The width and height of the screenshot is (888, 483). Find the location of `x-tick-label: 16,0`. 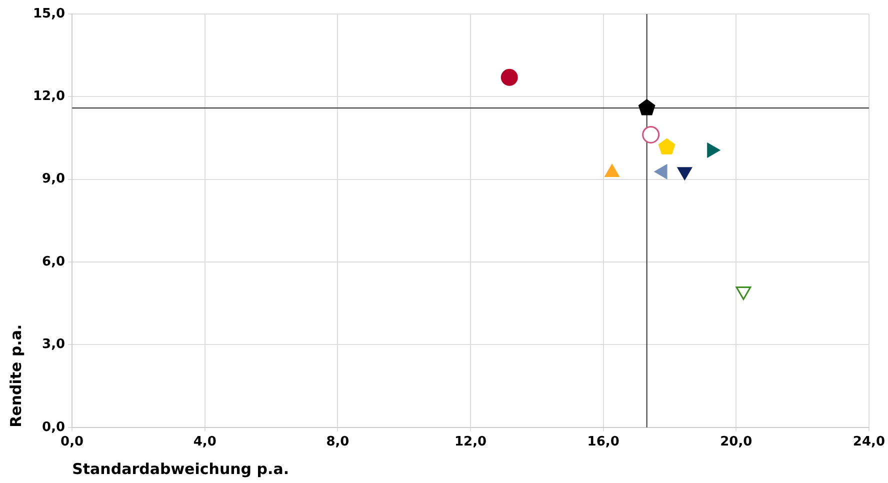

x-tick-label: 16,0 is located at coordinates (603, 442).